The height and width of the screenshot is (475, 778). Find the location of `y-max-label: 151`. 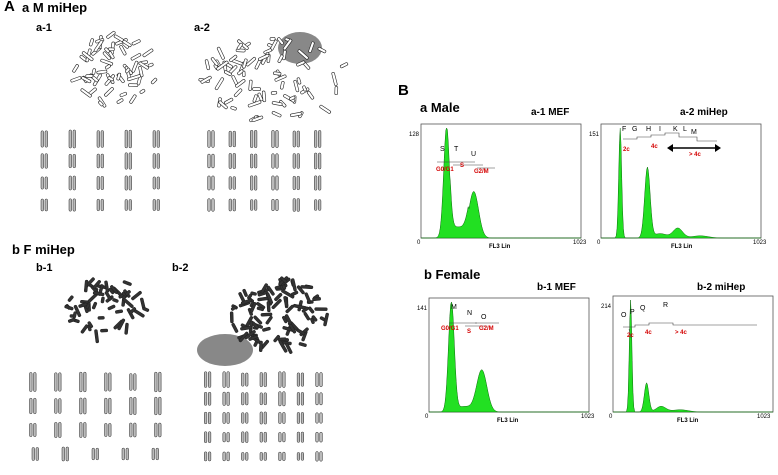

y-max-label: 151 is located at coordinates (594, 135).